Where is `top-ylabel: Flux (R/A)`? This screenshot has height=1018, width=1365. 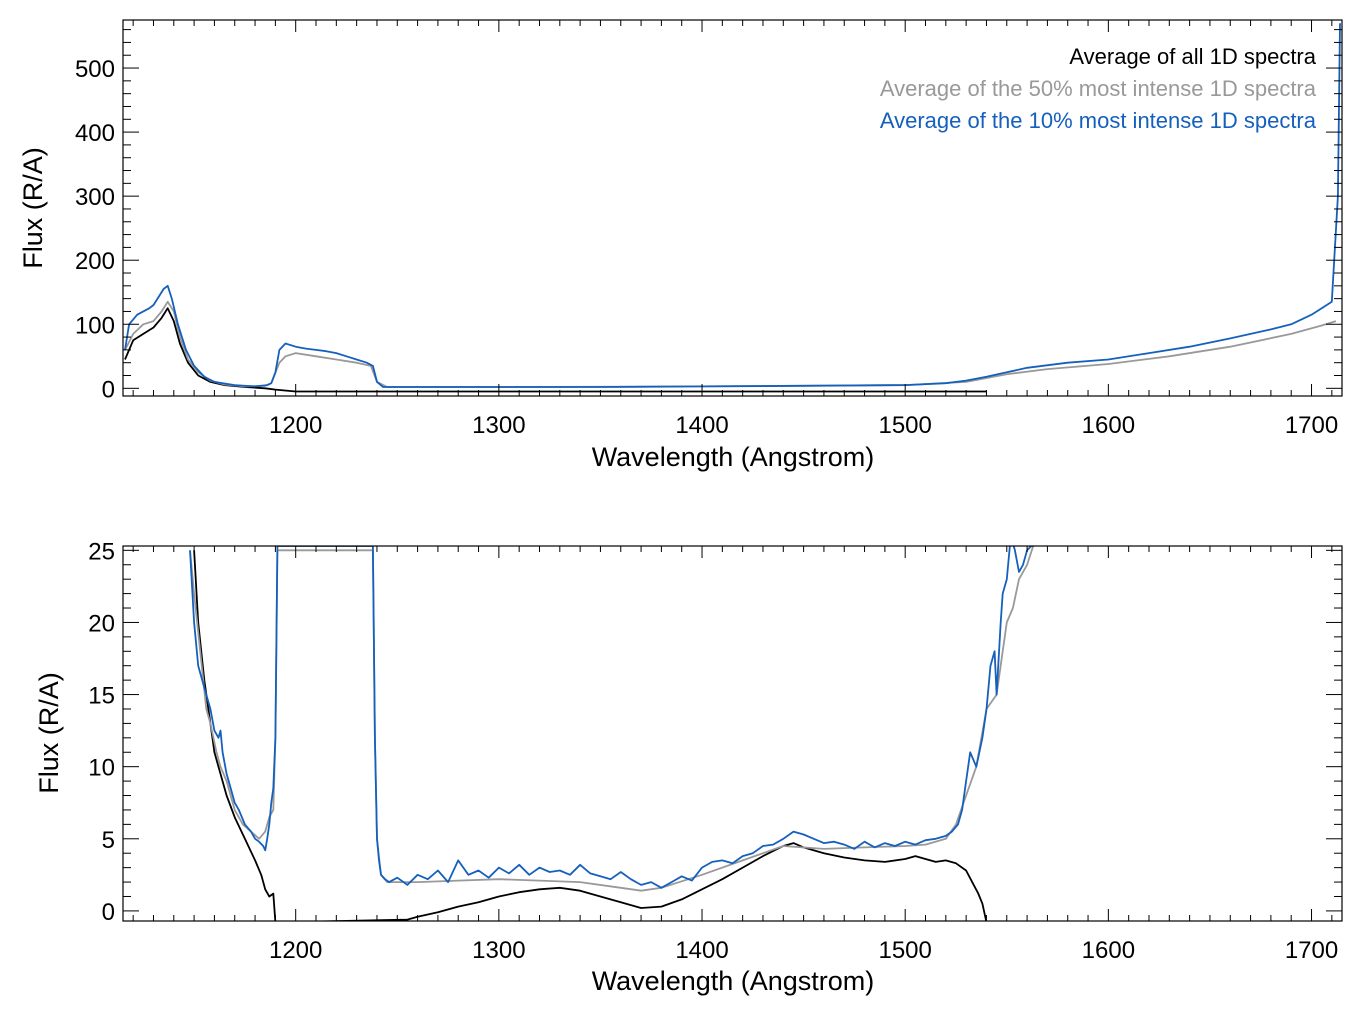
top-ylabel: Flux (R/A) is located at coordinates (33, 208).